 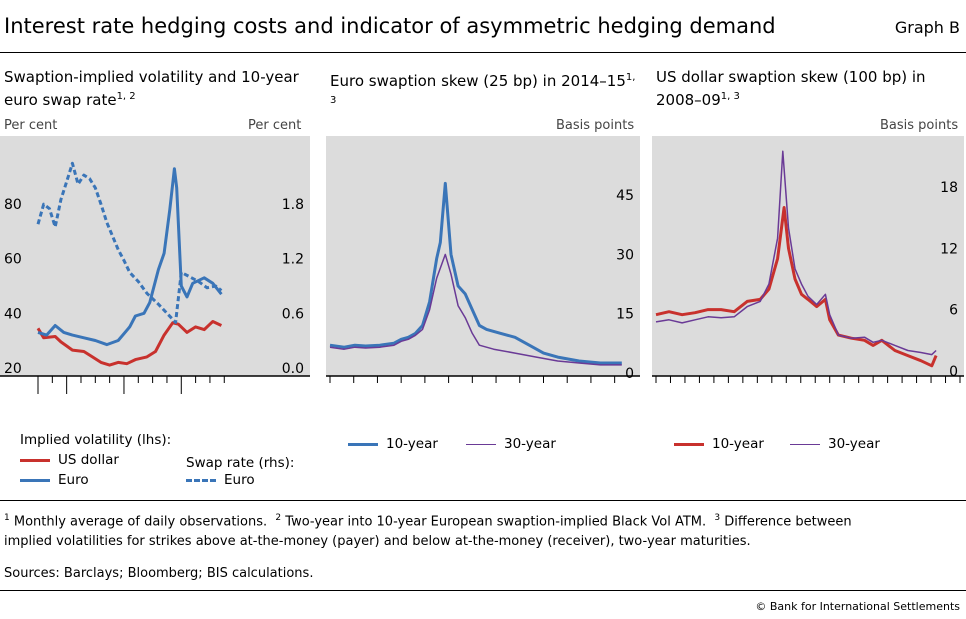 What do you see at coordinates (54, 480) in the screenshot?
I see `legend-item-euro-vol: Euro` at bounding box center [54, 480].